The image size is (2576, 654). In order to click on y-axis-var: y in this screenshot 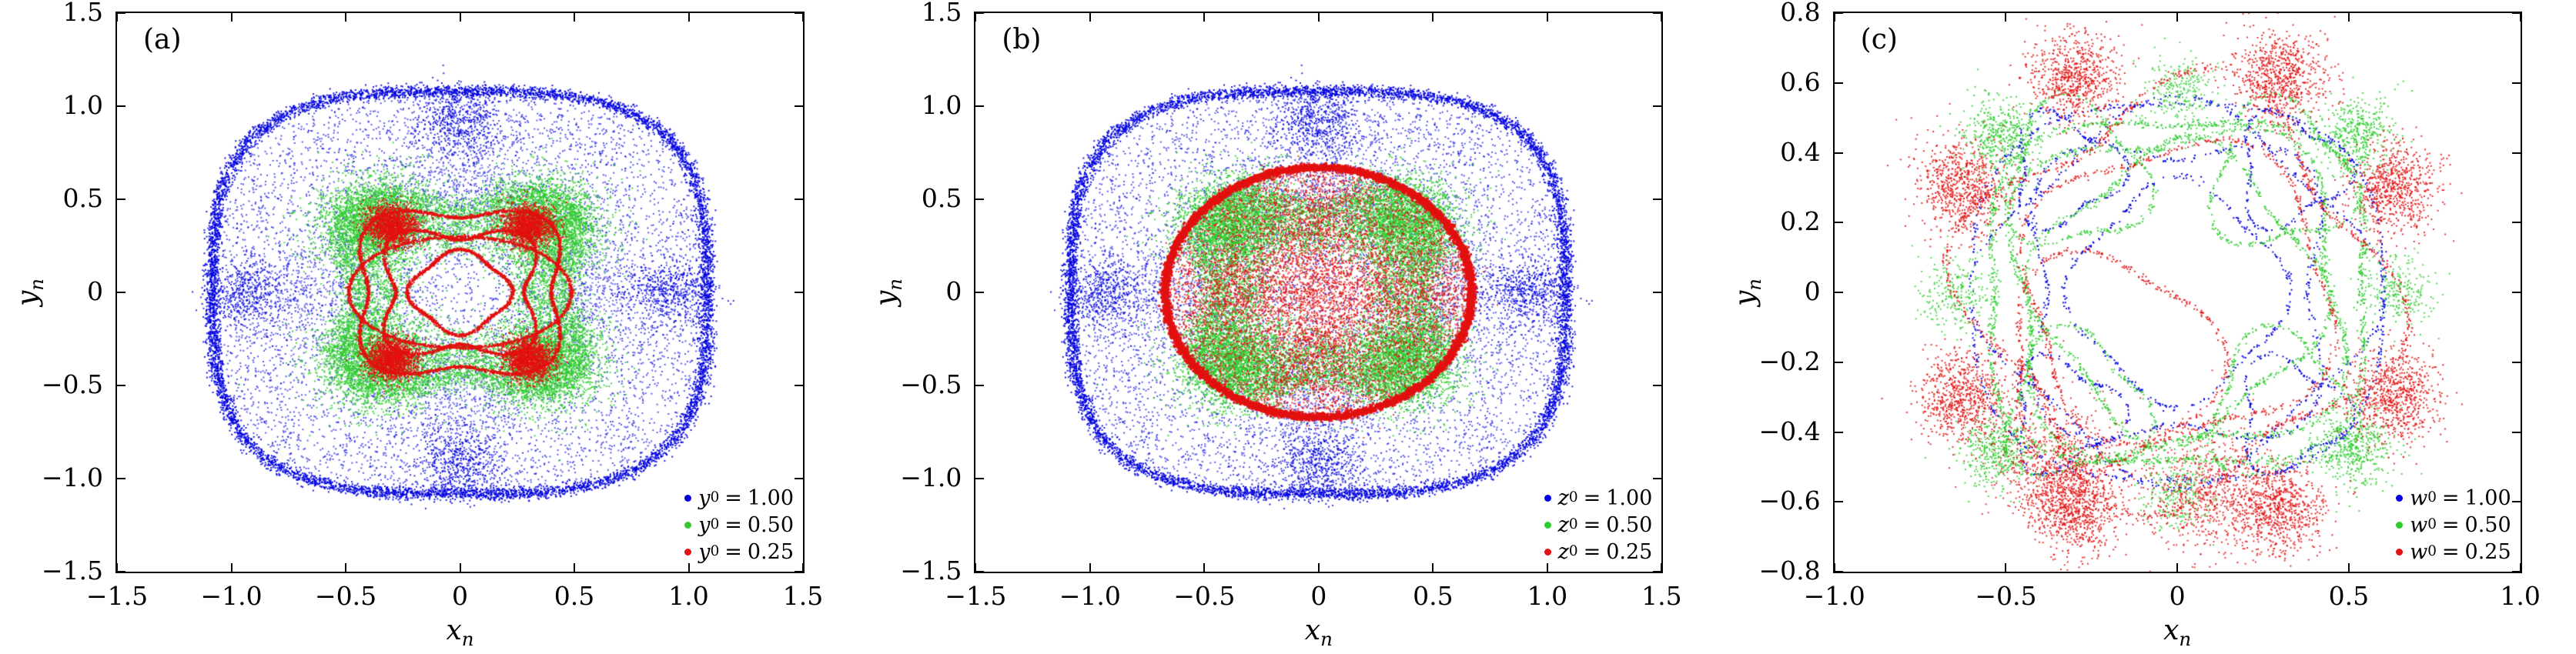, I will do `click(1745, 298)`.